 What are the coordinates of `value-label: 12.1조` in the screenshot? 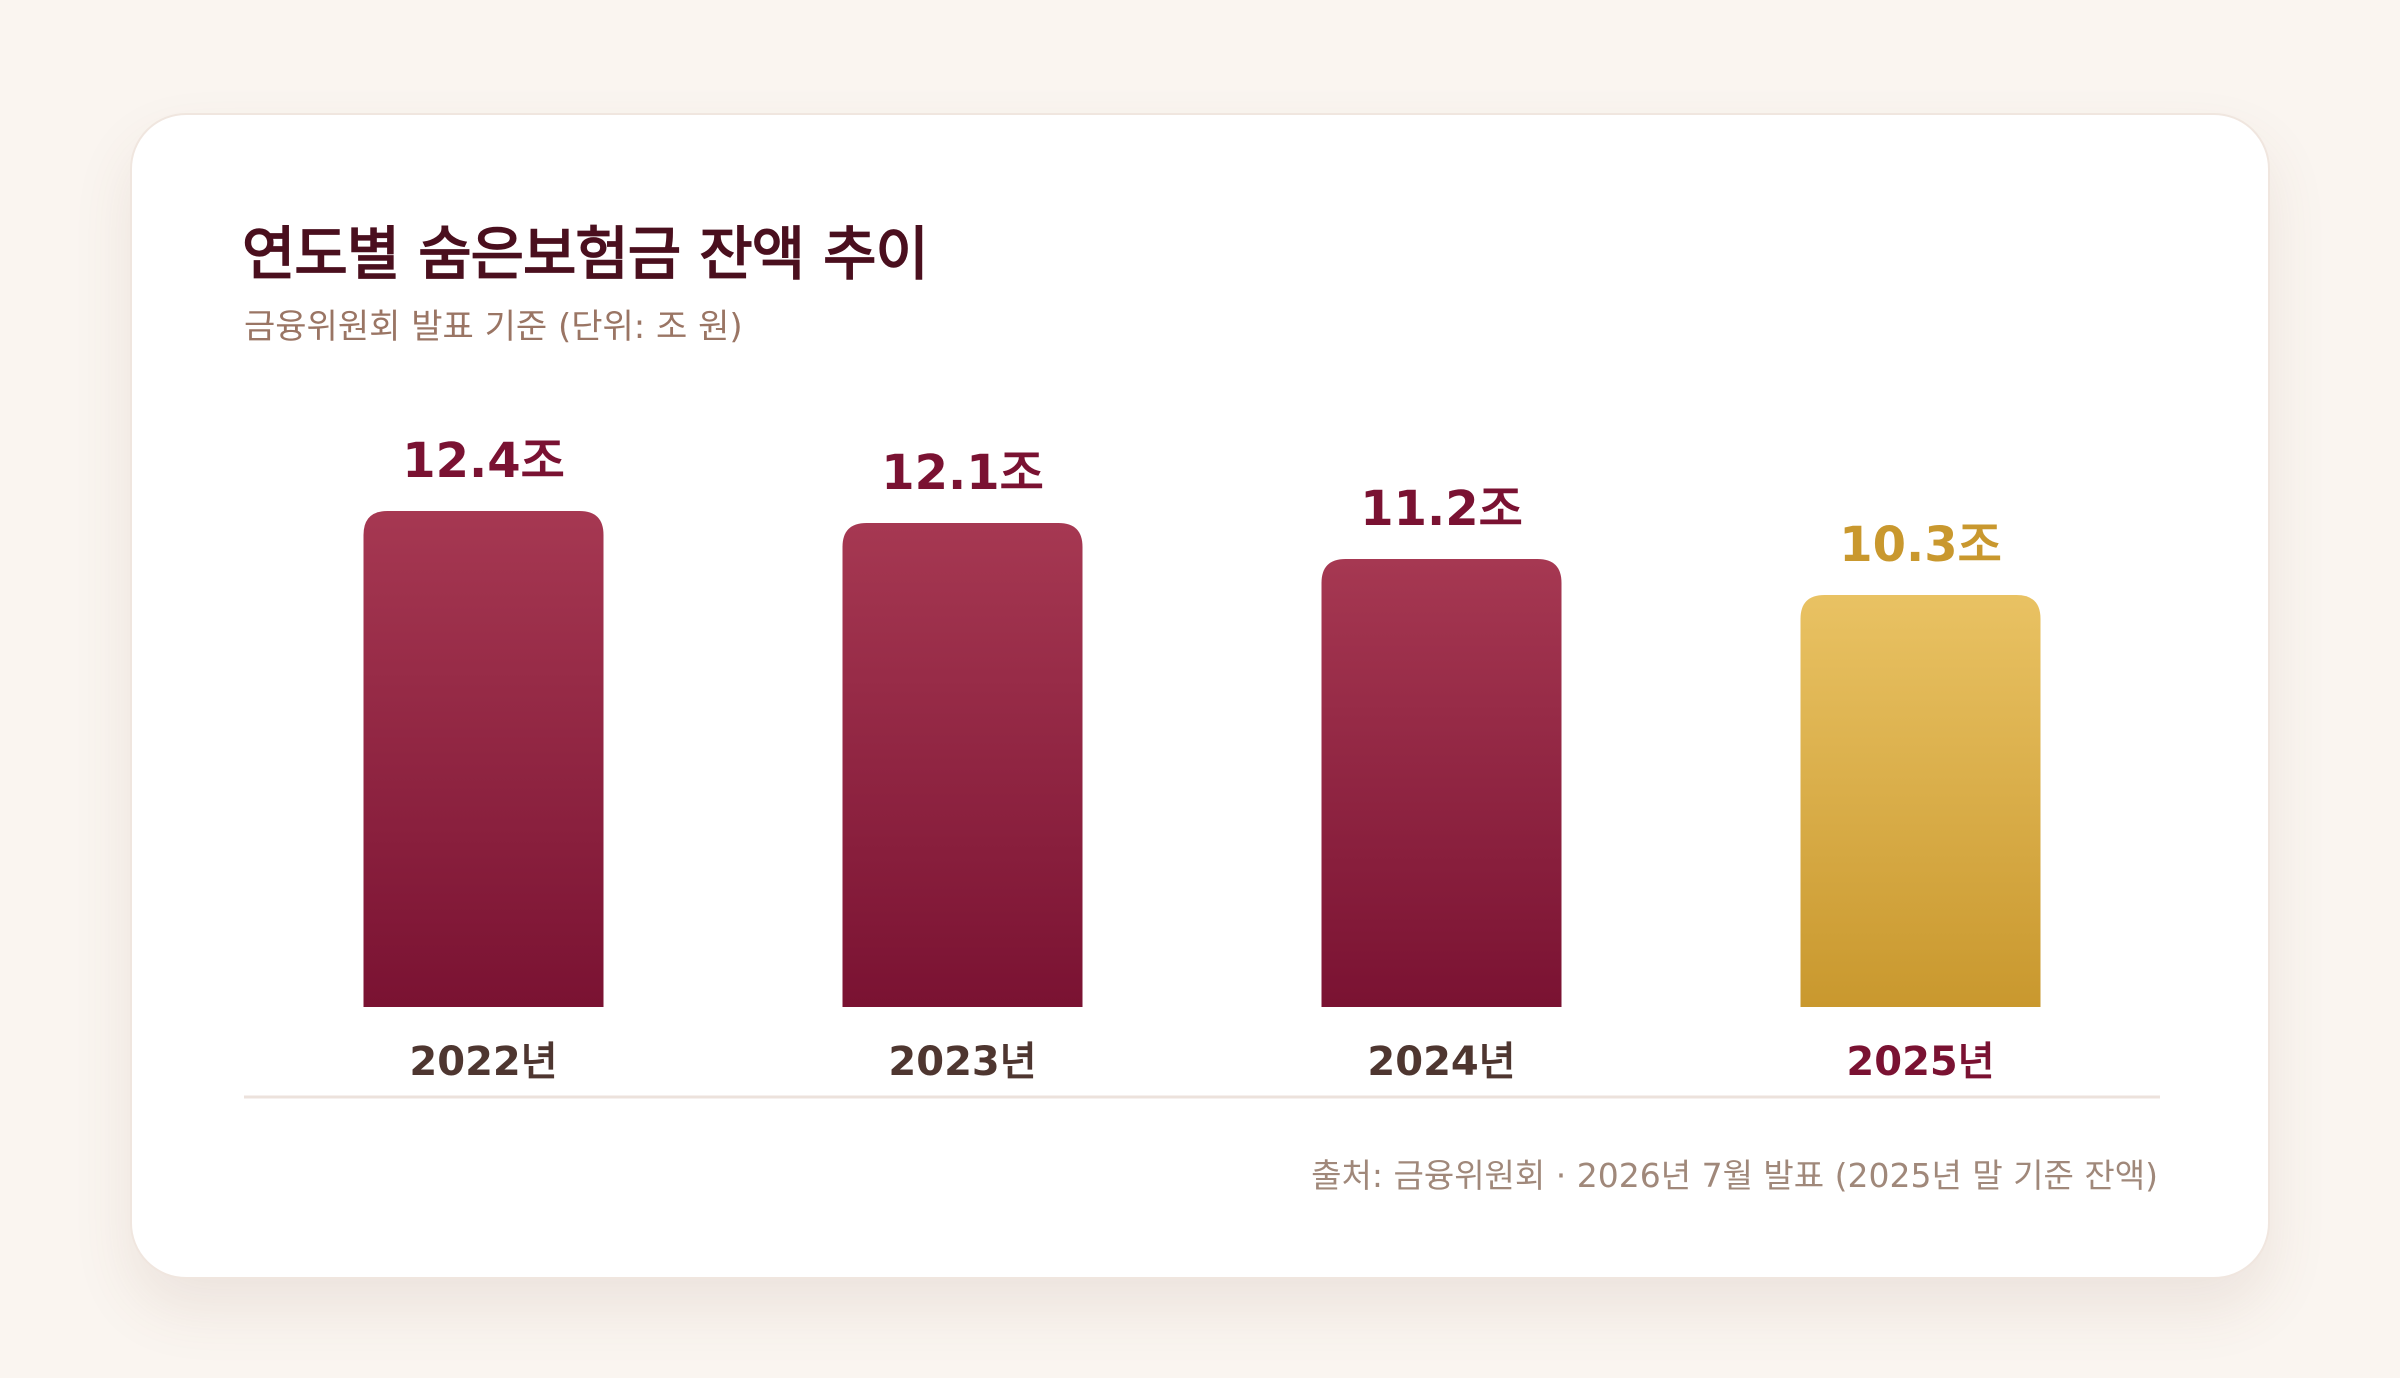 It's located at (962, 473).